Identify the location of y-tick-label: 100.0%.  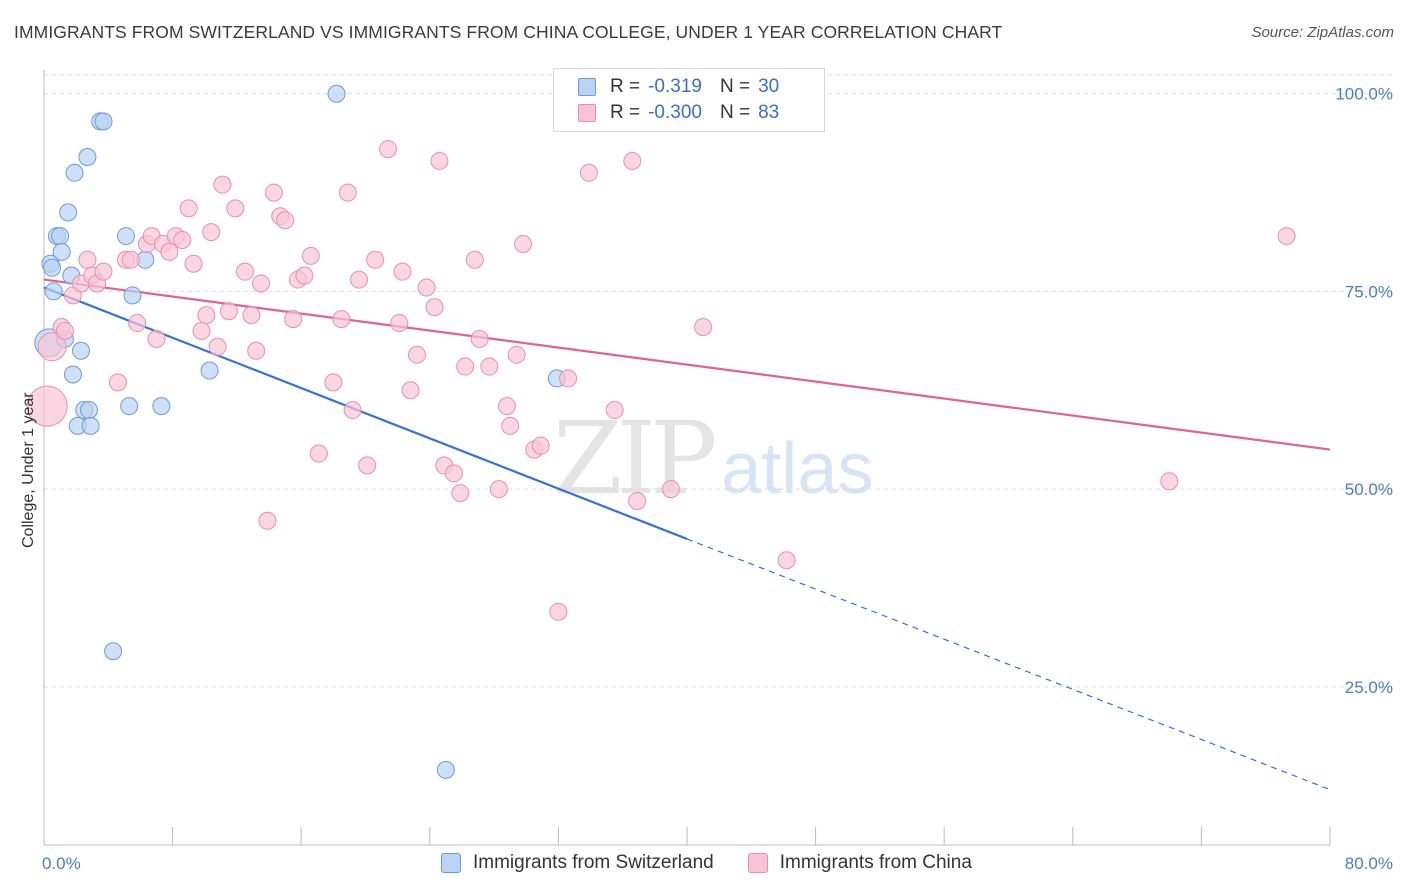
(1364, 94).